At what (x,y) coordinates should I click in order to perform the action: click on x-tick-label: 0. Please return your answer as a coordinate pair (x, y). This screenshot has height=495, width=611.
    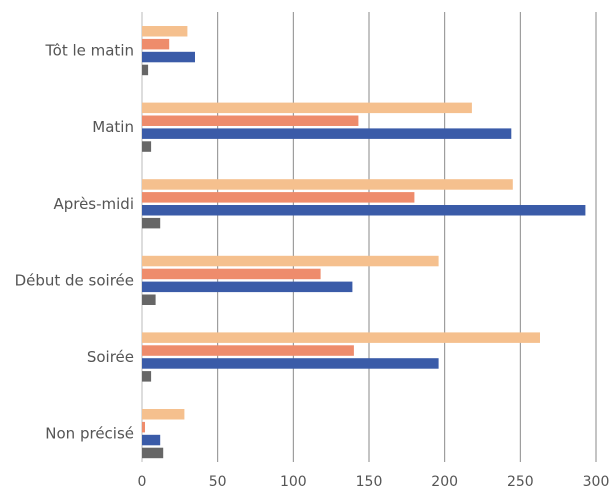
    Looking at the image, I should click on (142, 482).